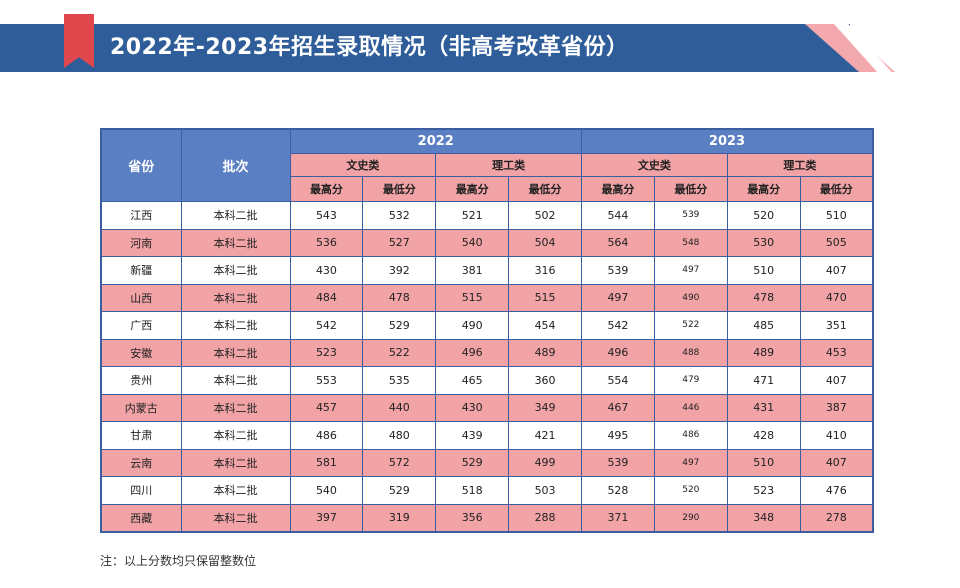  Describe the element at coordinates (618, 242) in the screenshot. I see `cell-score: 564` at that location.